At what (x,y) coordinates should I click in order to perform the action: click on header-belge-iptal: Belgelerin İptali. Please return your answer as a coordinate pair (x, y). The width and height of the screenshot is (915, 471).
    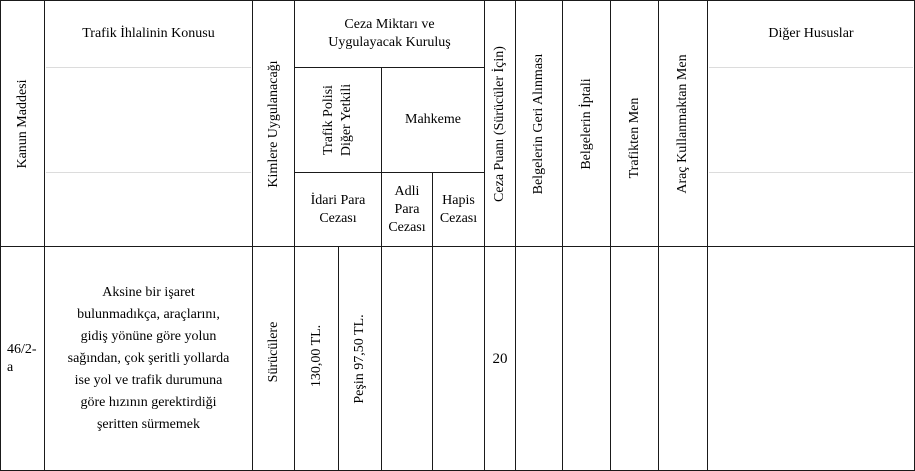
    Looking at the image, I should click on (586, 123).